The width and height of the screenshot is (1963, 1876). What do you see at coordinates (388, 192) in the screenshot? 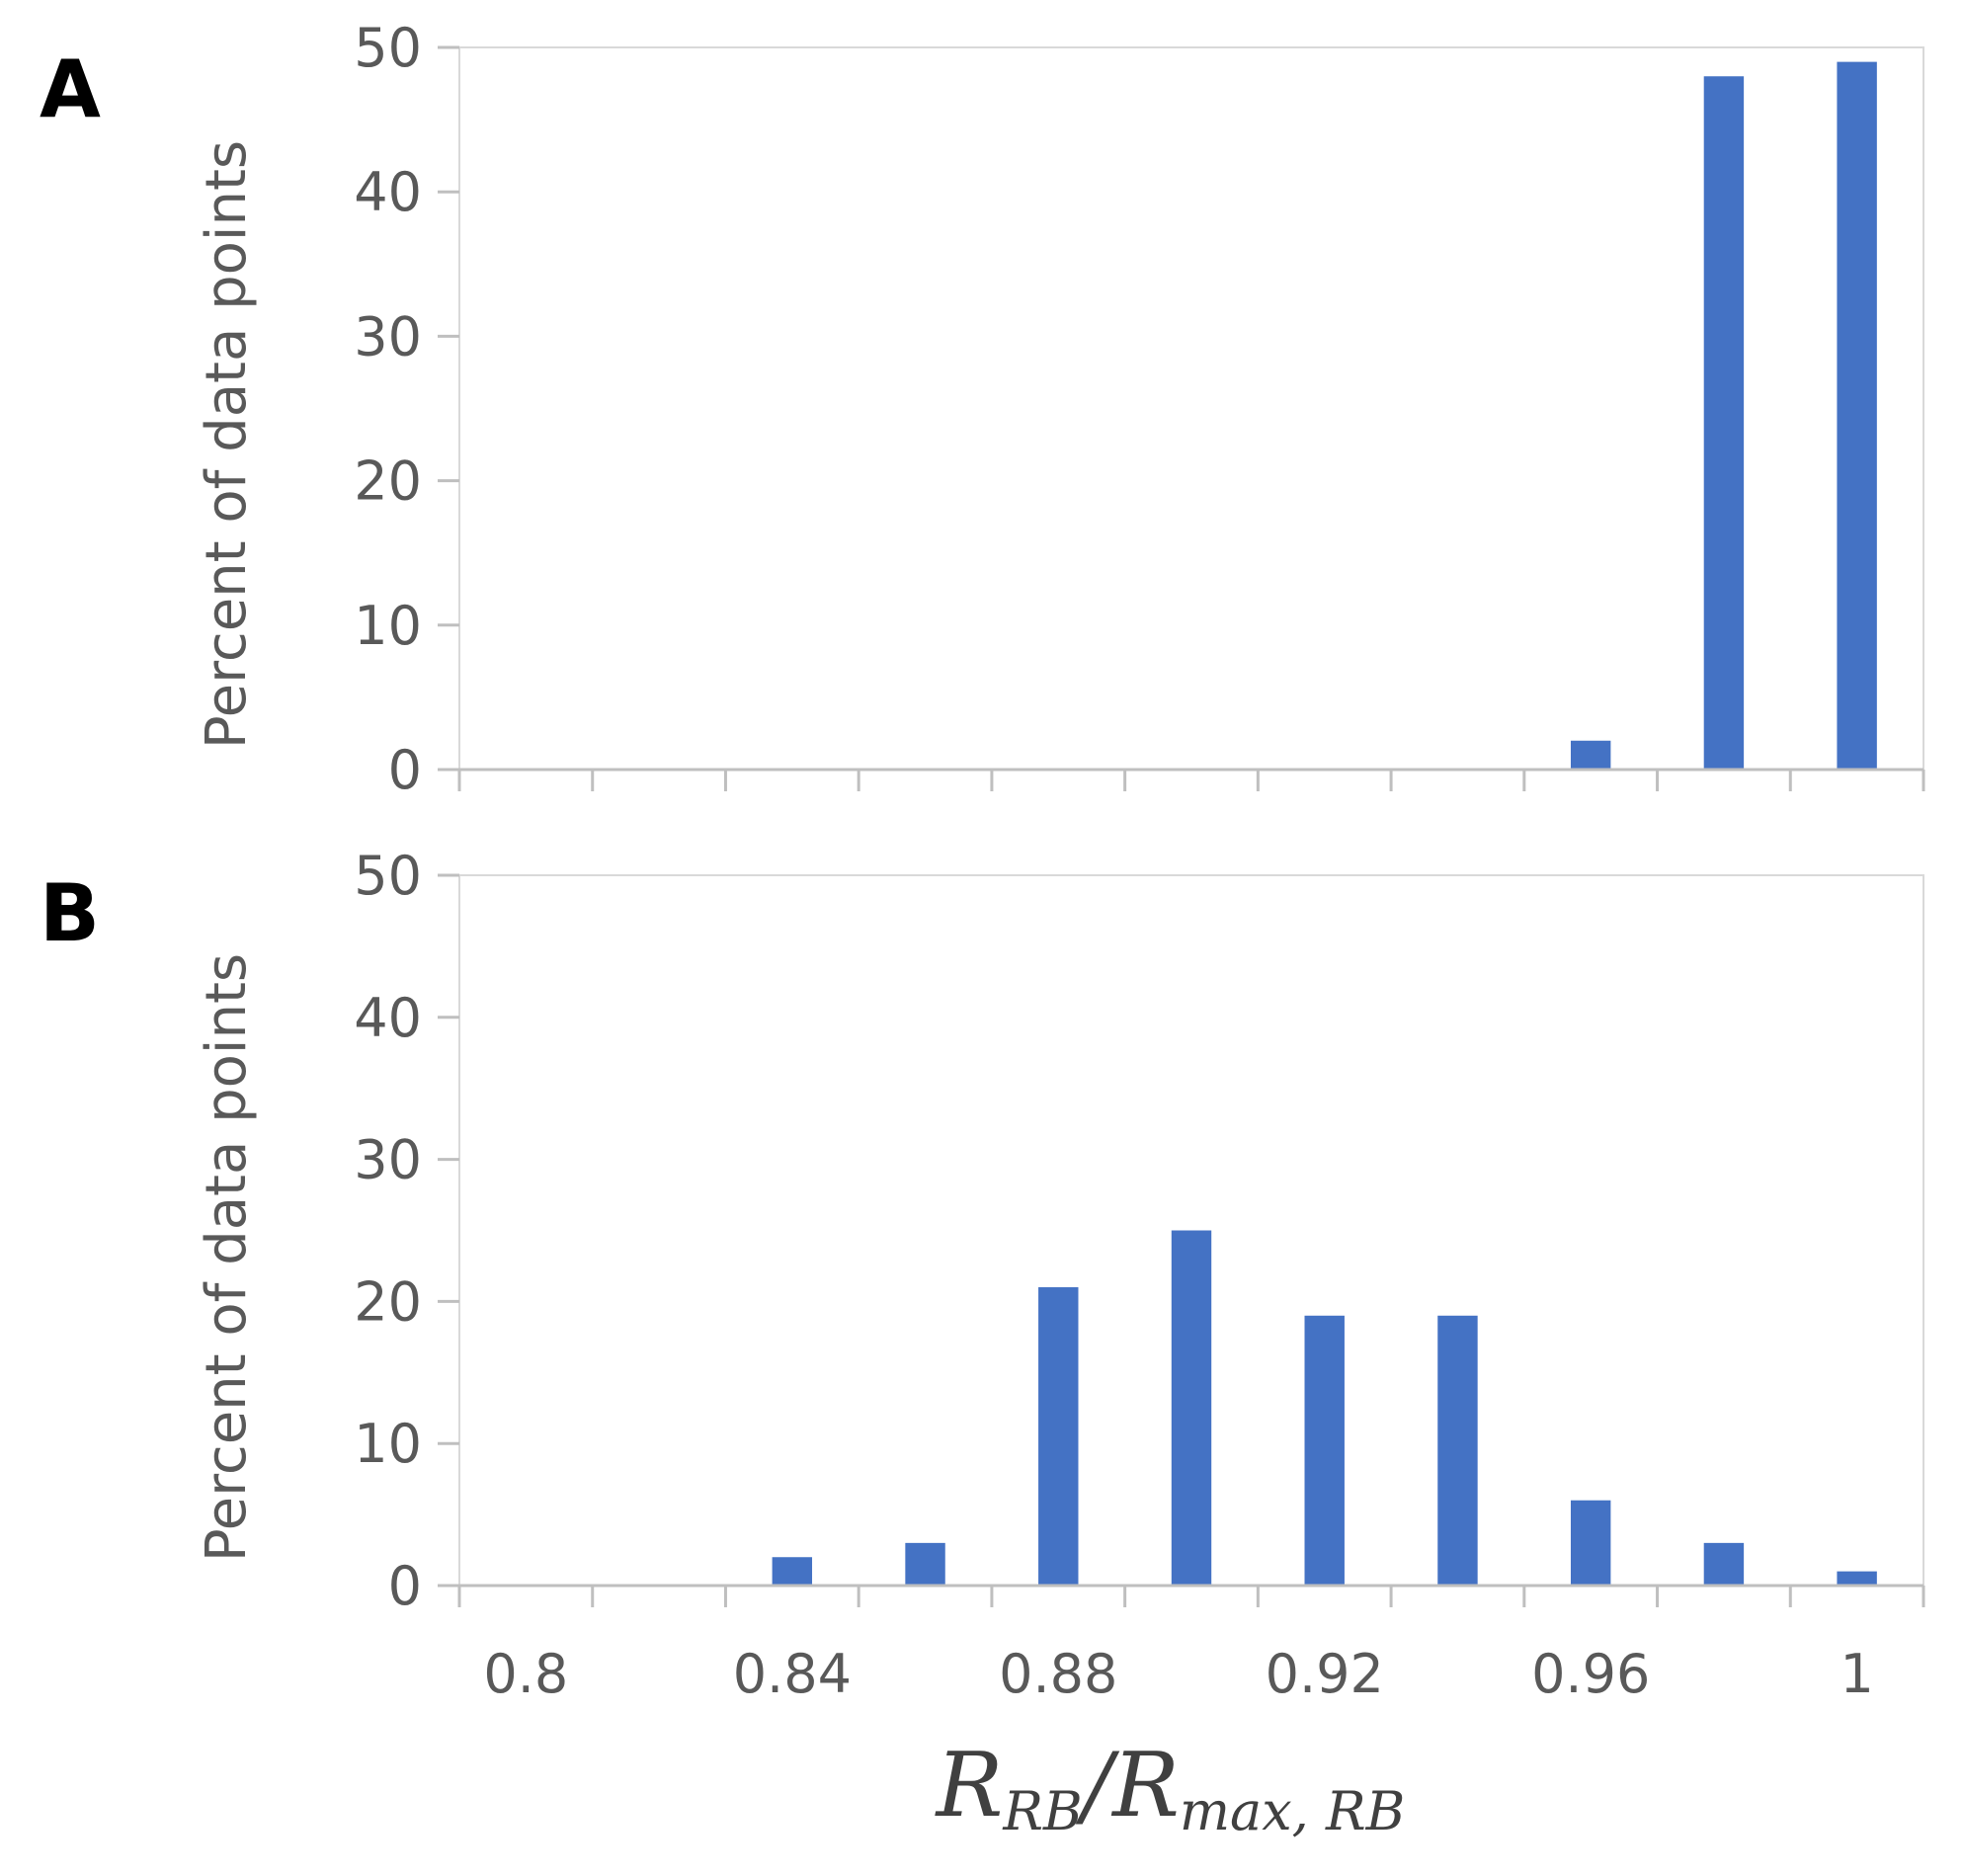
I see `panel-a-y-tick-label: 40` at bounding box center [388, 192].